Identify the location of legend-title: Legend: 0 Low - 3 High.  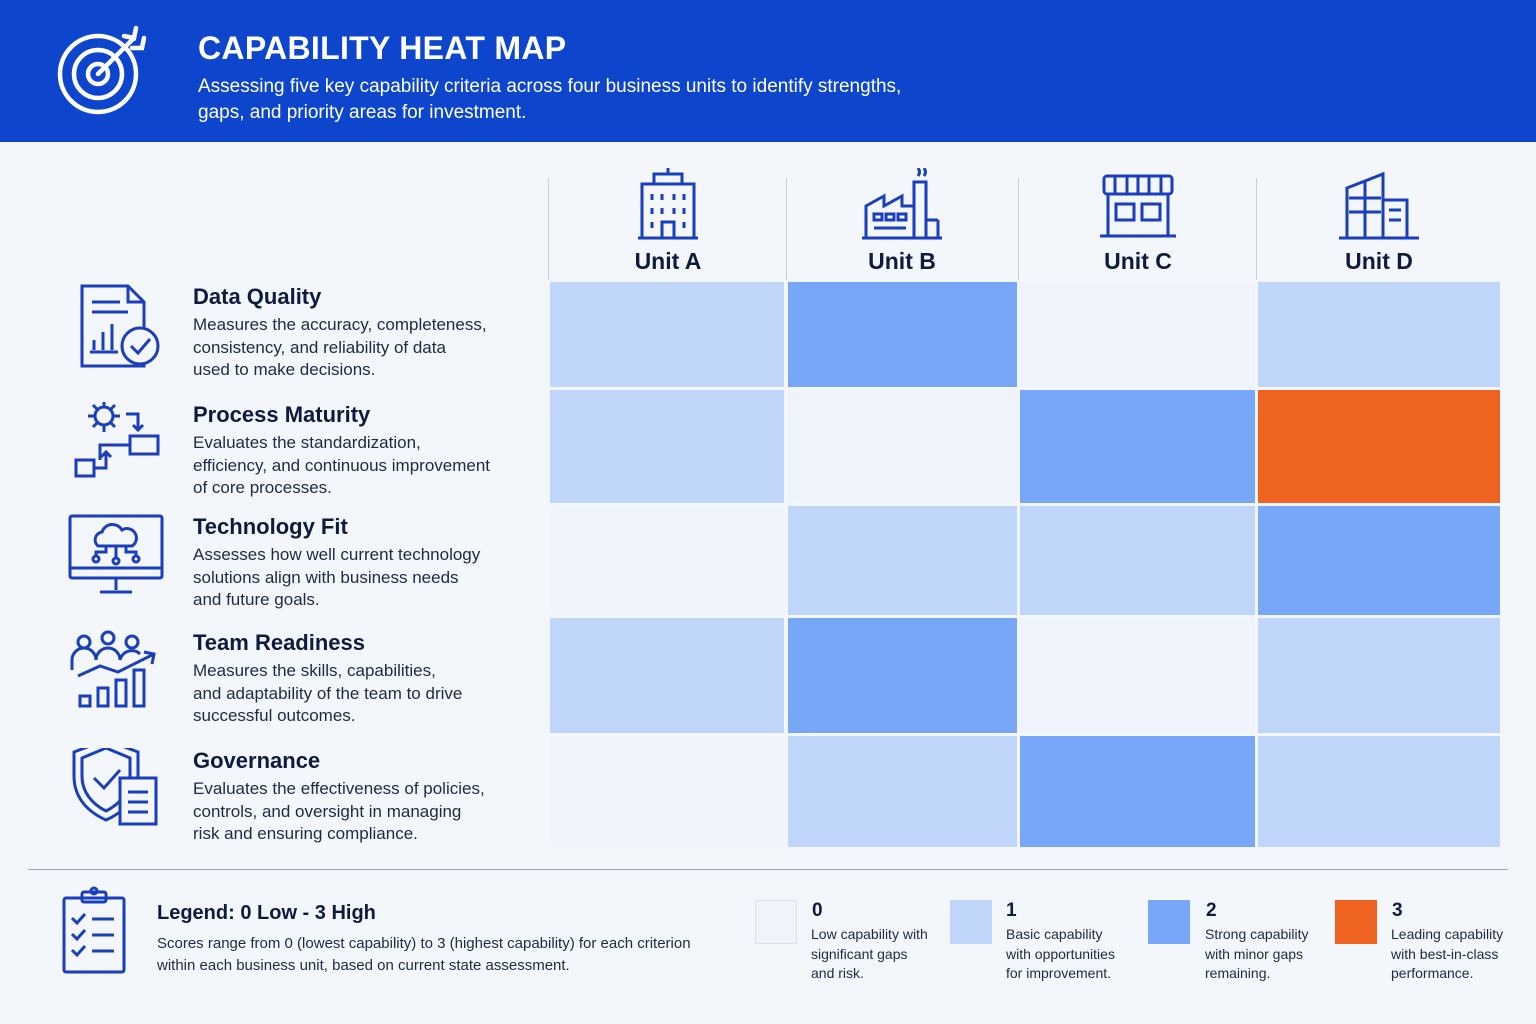
(266, 913).